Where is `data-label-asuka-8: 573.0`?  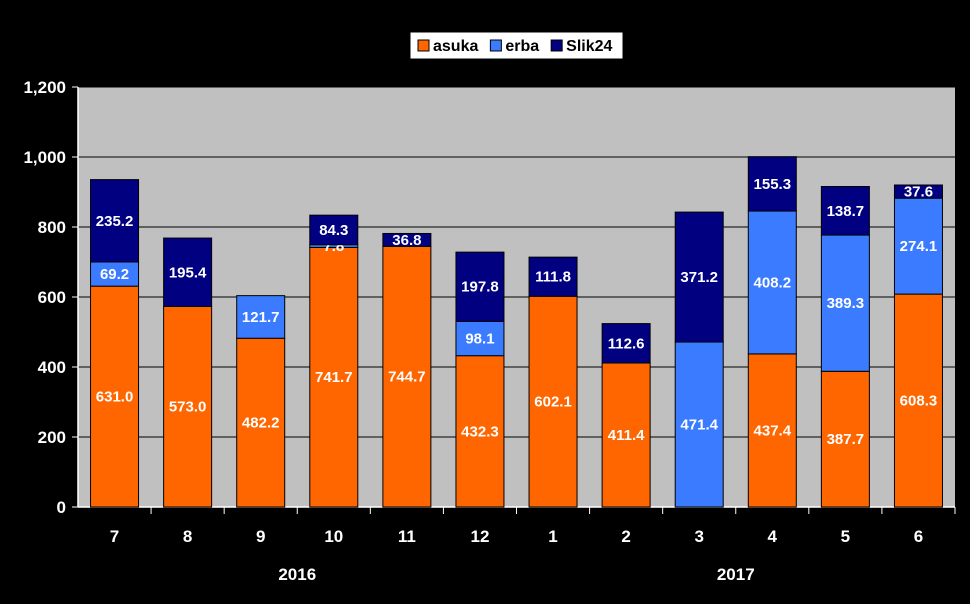
data-label-asuka-8: 573.0 is located at coordinates (188, 407).